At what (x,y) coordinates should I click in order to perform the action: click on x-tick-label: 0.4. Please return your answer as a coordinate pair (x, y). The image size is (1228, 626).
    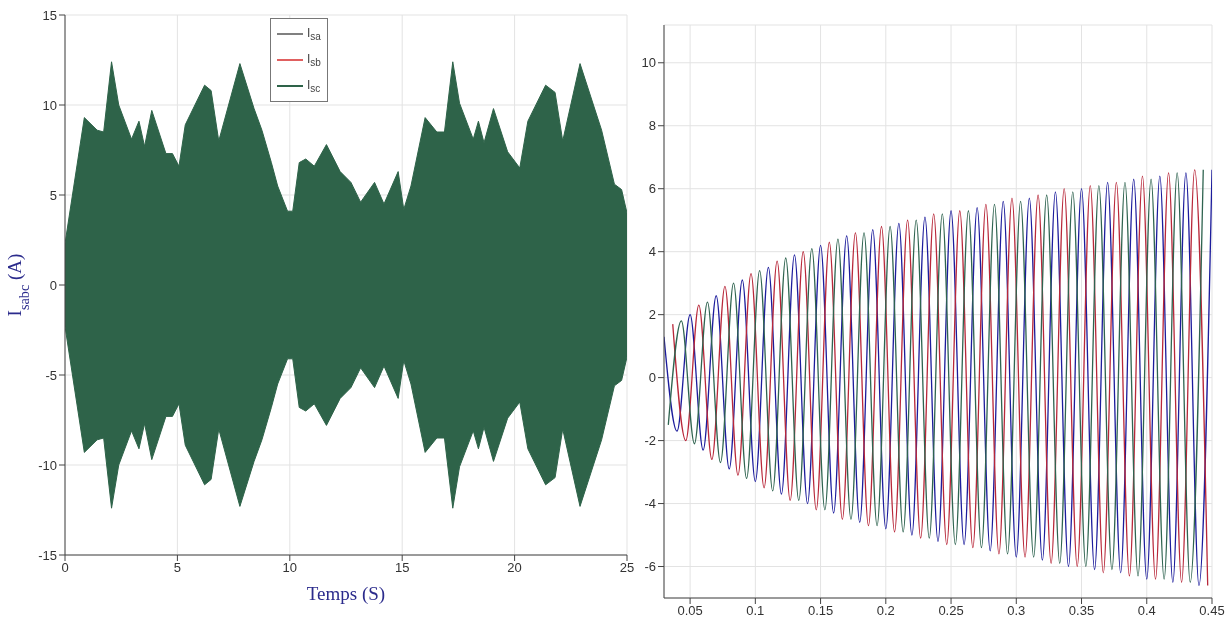
    Looking at the image, I should click on (1146, 611).